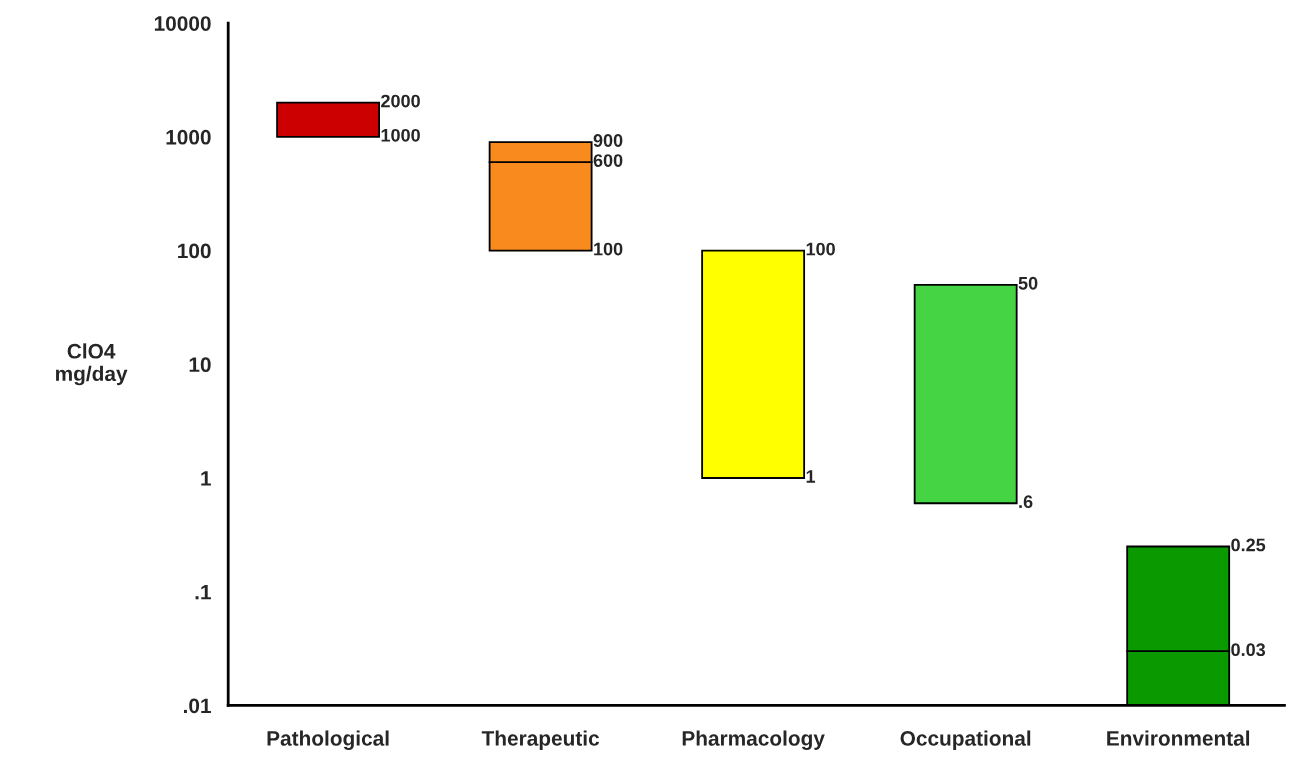 The width and height of the screenshot is (1304, 771). I want to click on x-tick-label: Occupational, so click(965, 740).